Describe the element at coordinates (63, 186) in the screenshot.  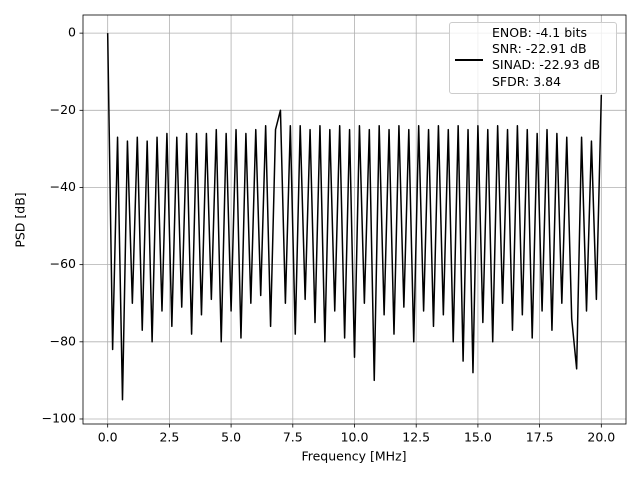
I see `y-tick-label: −40` at that location.